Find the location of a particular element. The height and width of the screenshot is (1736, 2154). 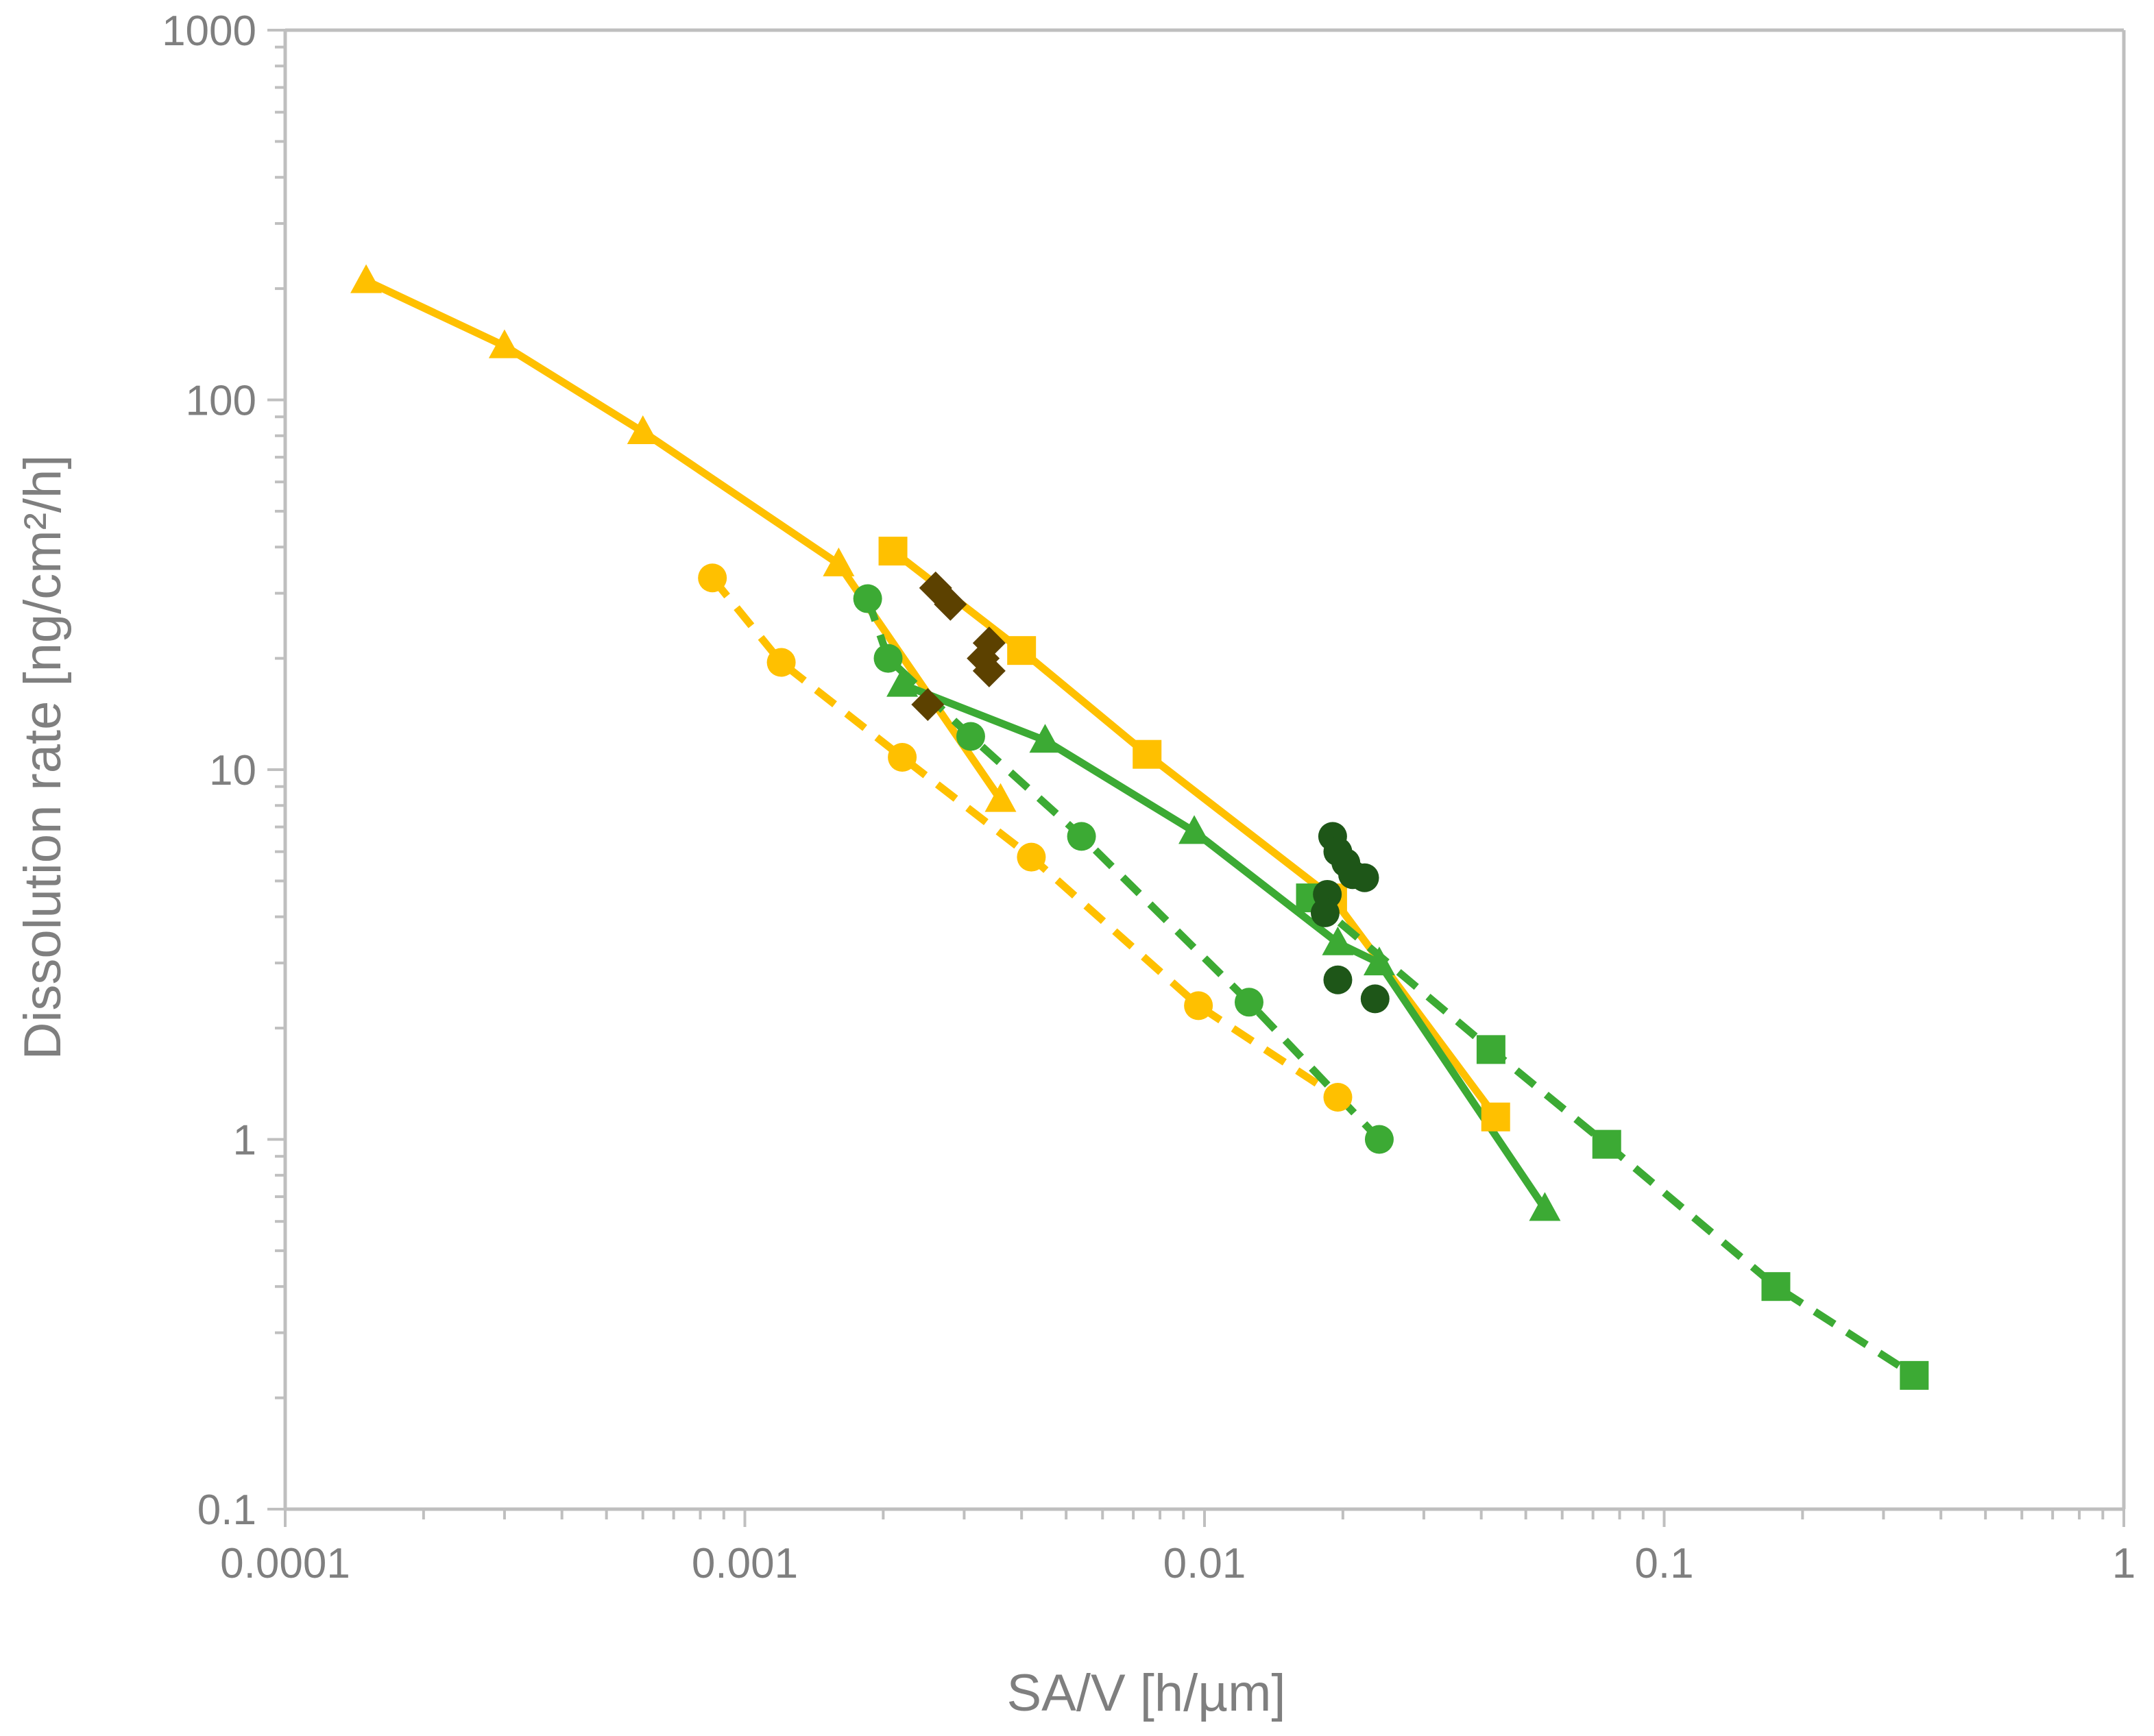

series-line-green-triangles-solid is located at coordinates (1224, 946).